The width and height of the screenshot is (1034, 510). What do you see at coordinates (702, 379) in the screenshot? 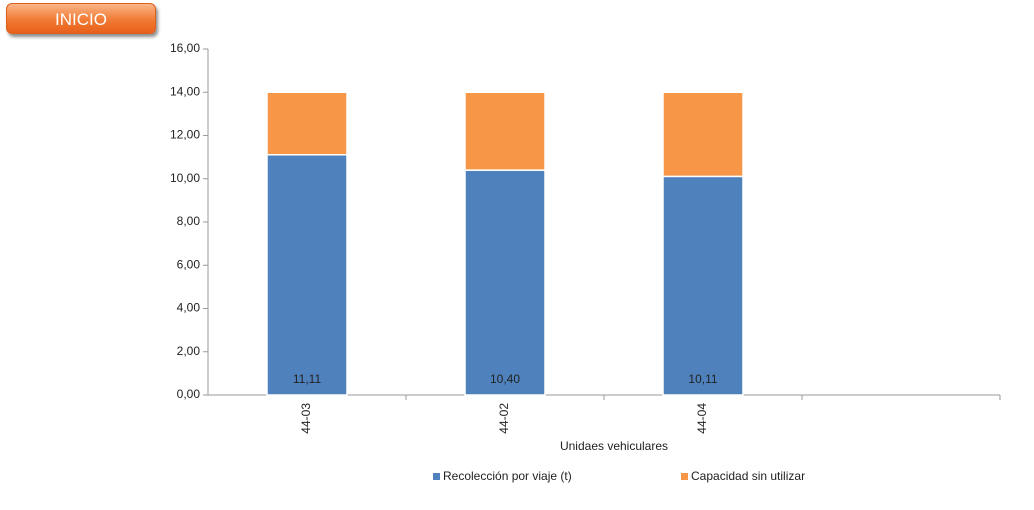
I see `data-label: 10,11` at bounding box center [702, 379].